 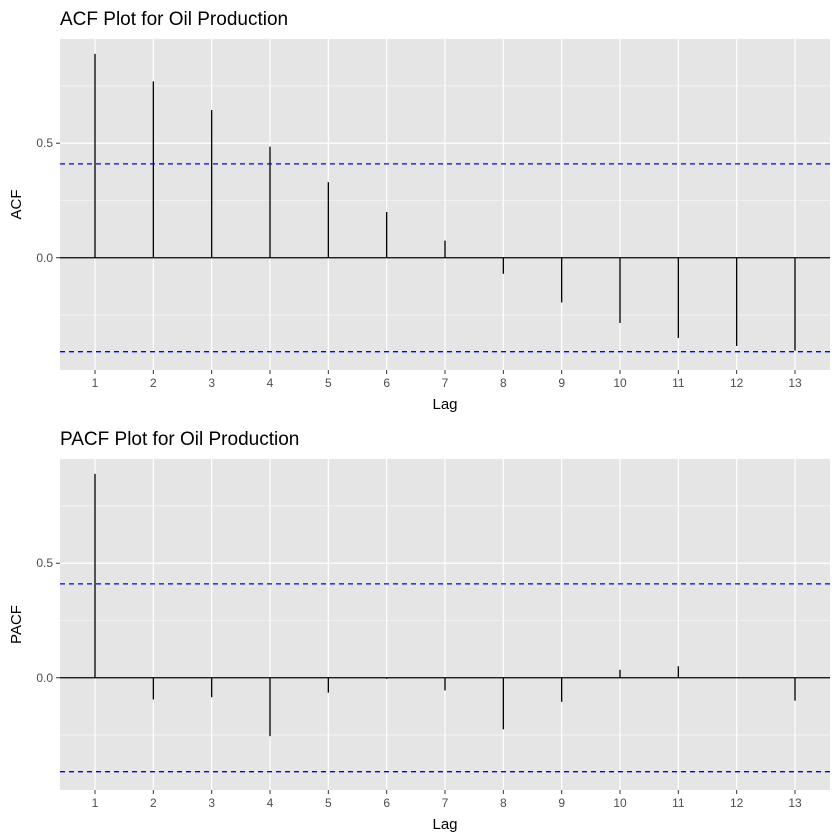 What do you see at coordinates (174, 19) in the screenshot?
I see `chart-title: ACF Plot for Oil Production` at bounding box center [174, 19].